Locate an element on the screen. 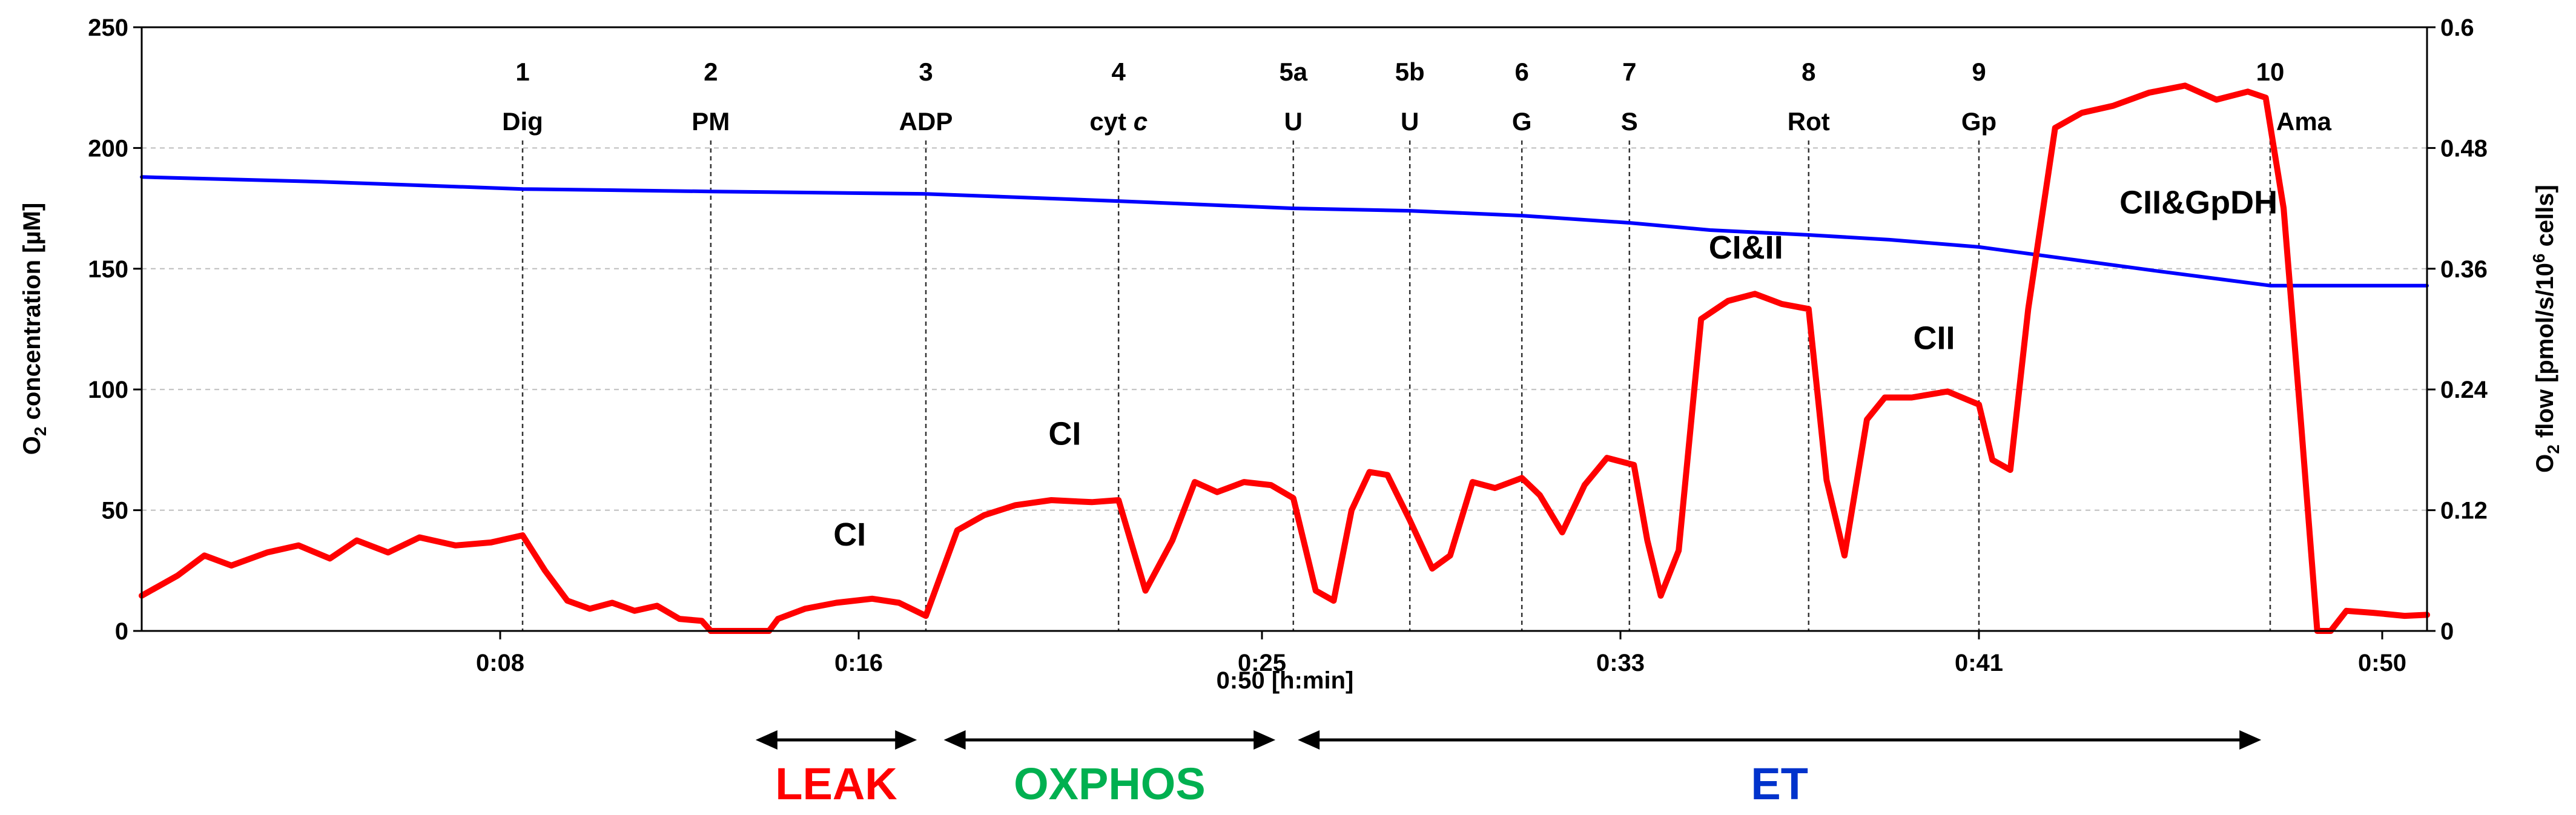 The image size is (2576, 815). event-label: Gp is located at coordinates (1978, 121).